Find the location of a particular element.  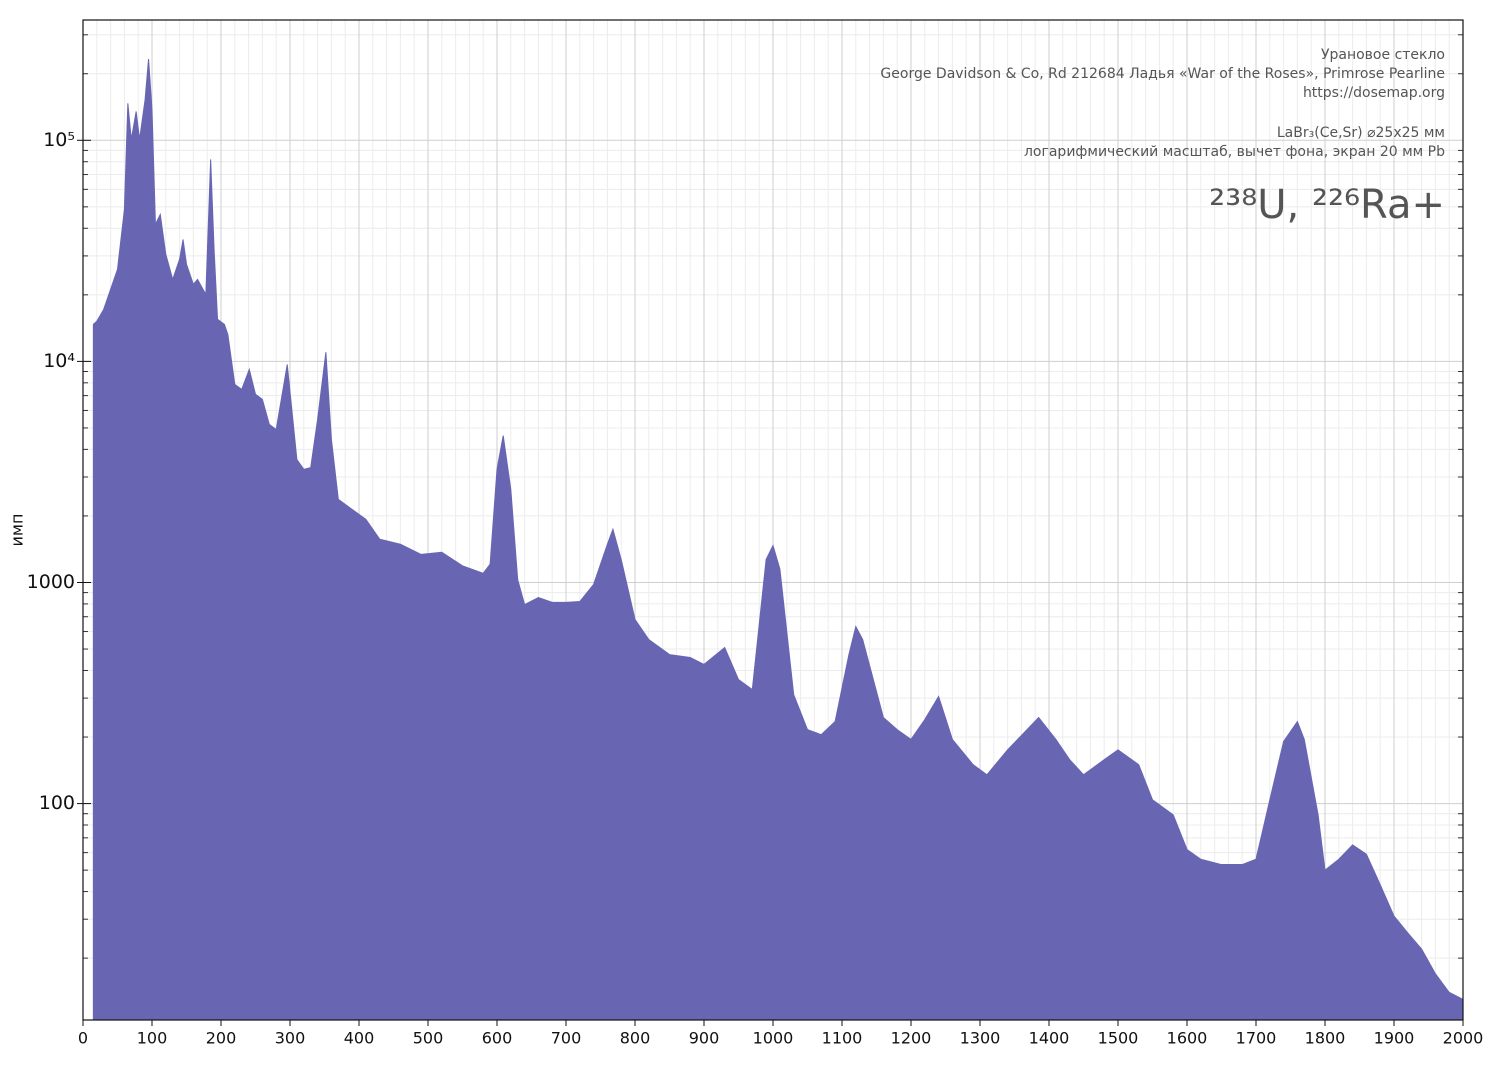

annotation: https://dosemap.org is located at coordinates (1374, 93).